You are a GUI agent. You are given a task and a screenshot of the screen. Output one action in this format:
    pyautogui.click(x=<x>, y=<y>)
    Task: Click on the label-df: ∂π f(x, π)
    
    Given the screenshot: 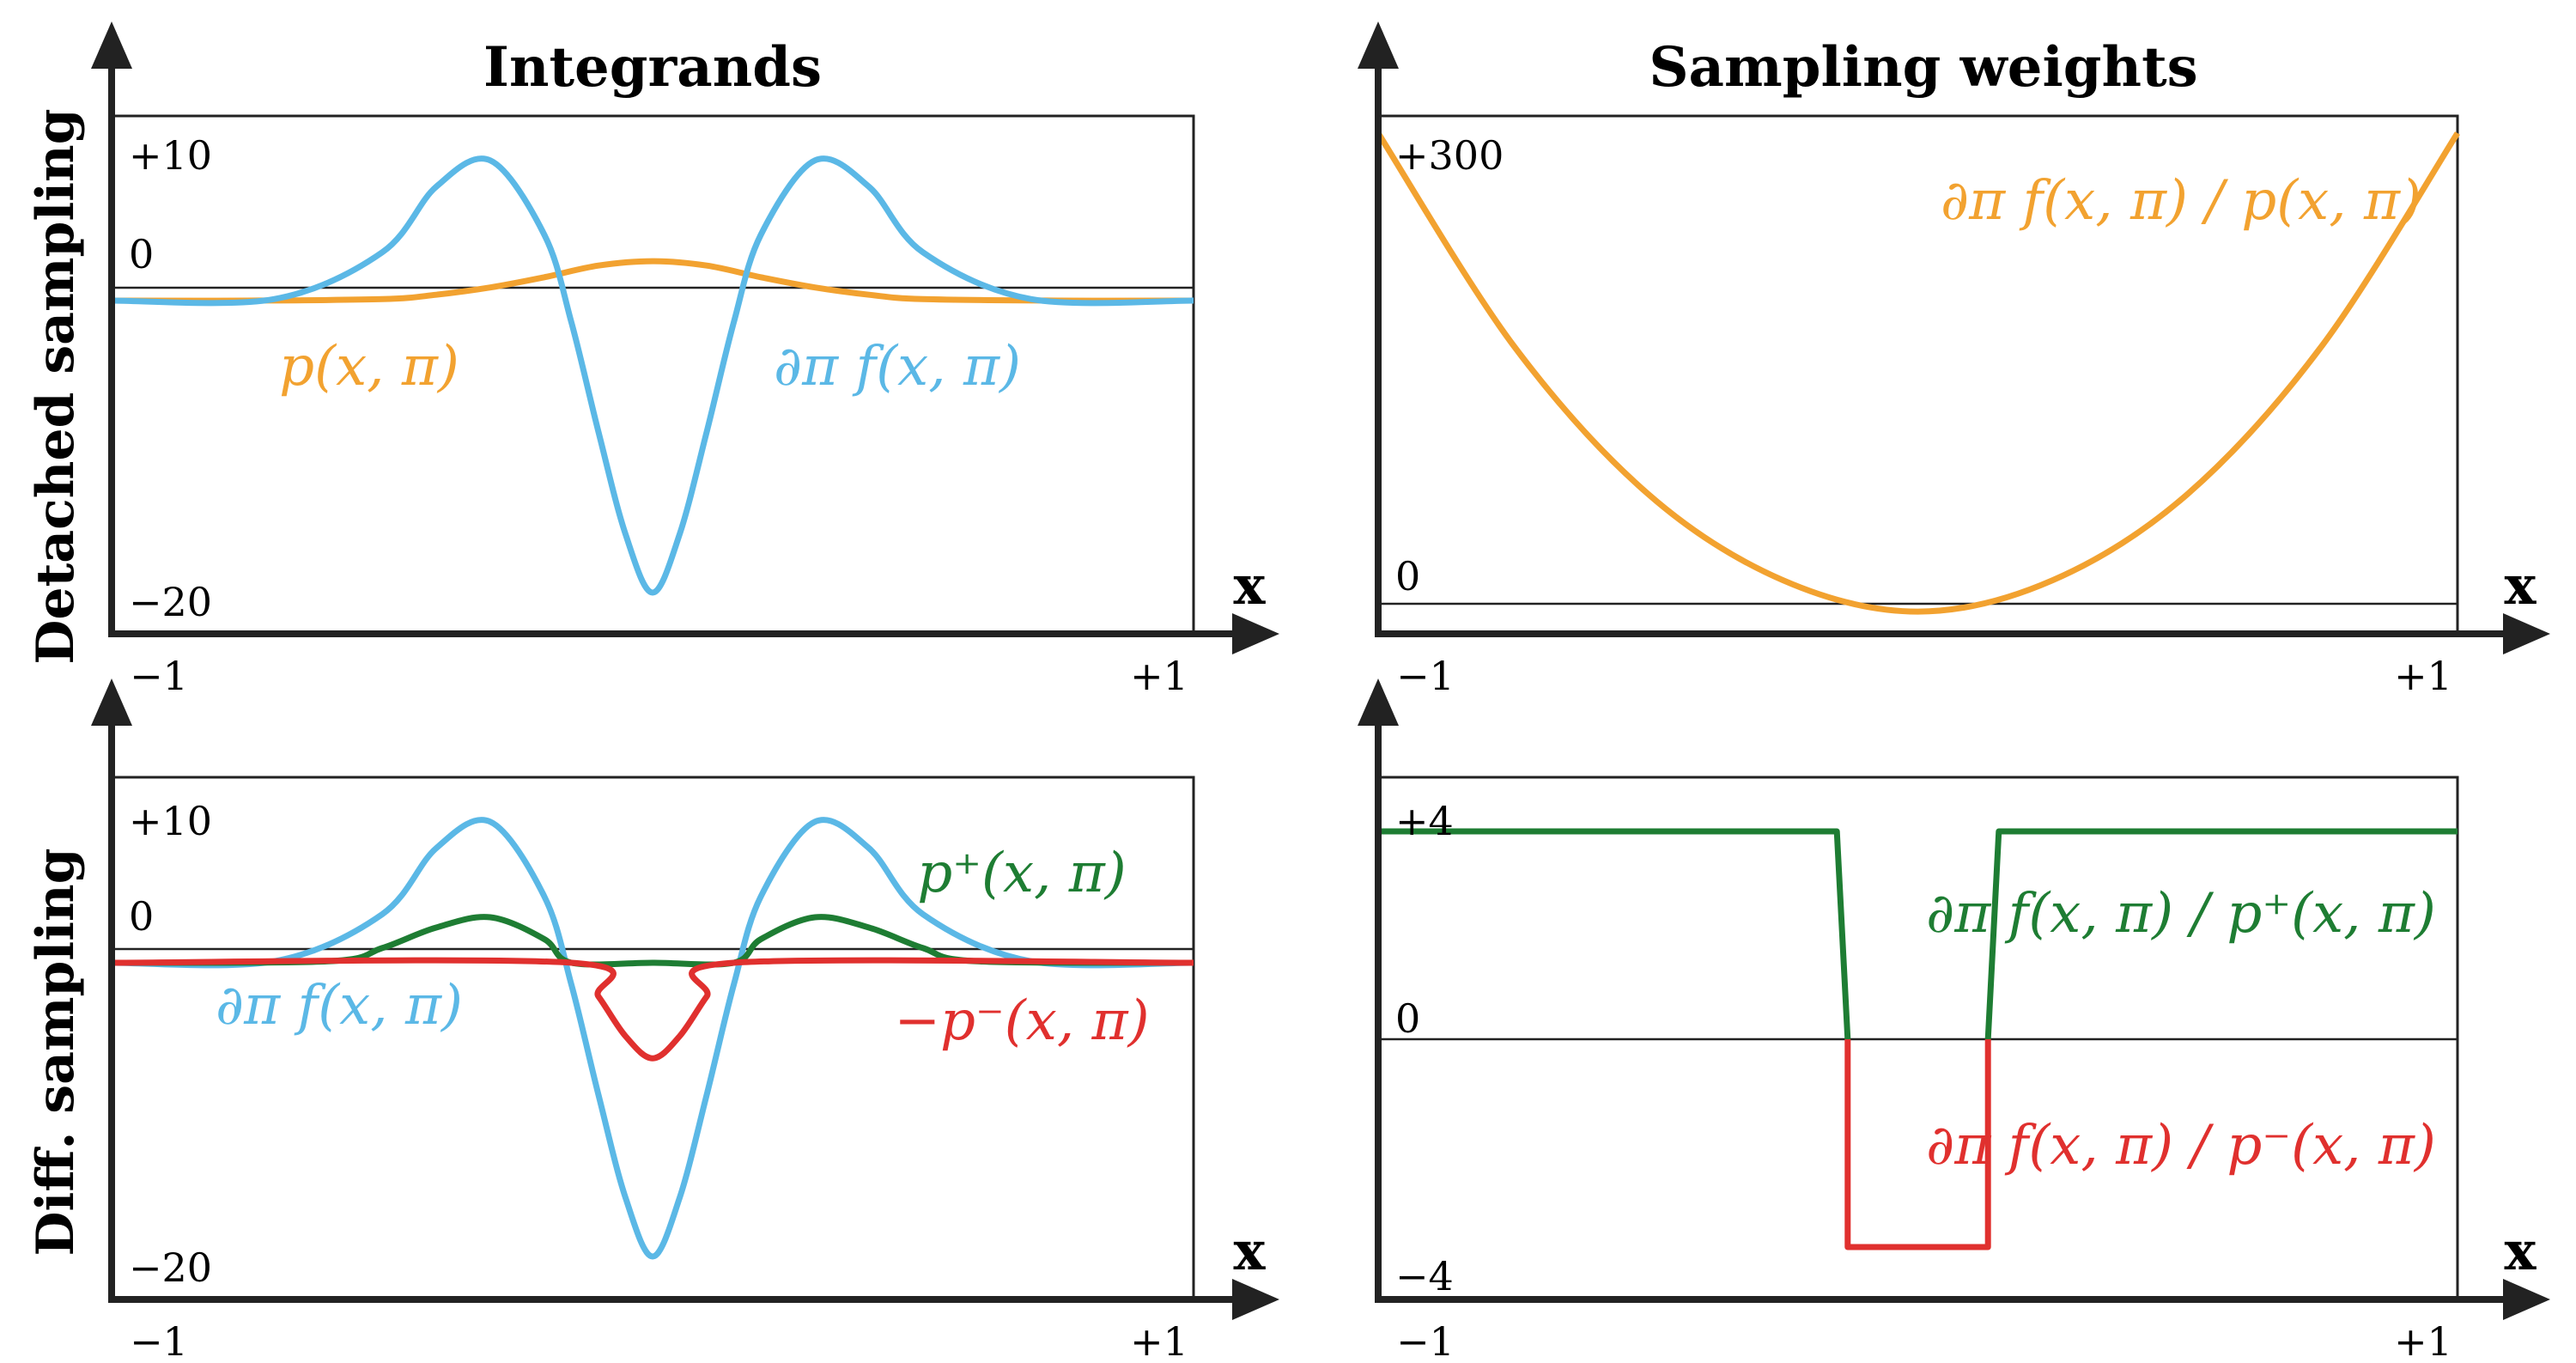 What is the action you would take?
    pyautogui.click(x=897, y=367)
    